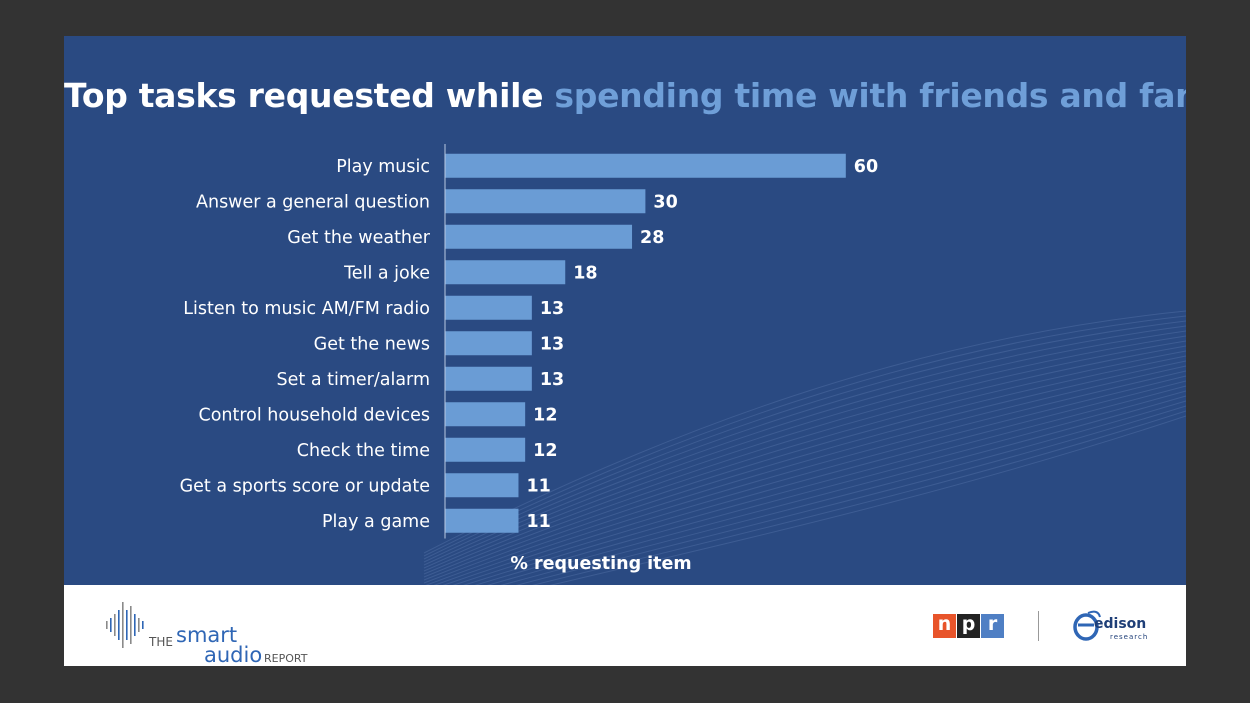  What do you see at coordinates (386, 273) in the screenshot?
I see `category-label: Tell a joke` at bounding box center [386, 273].